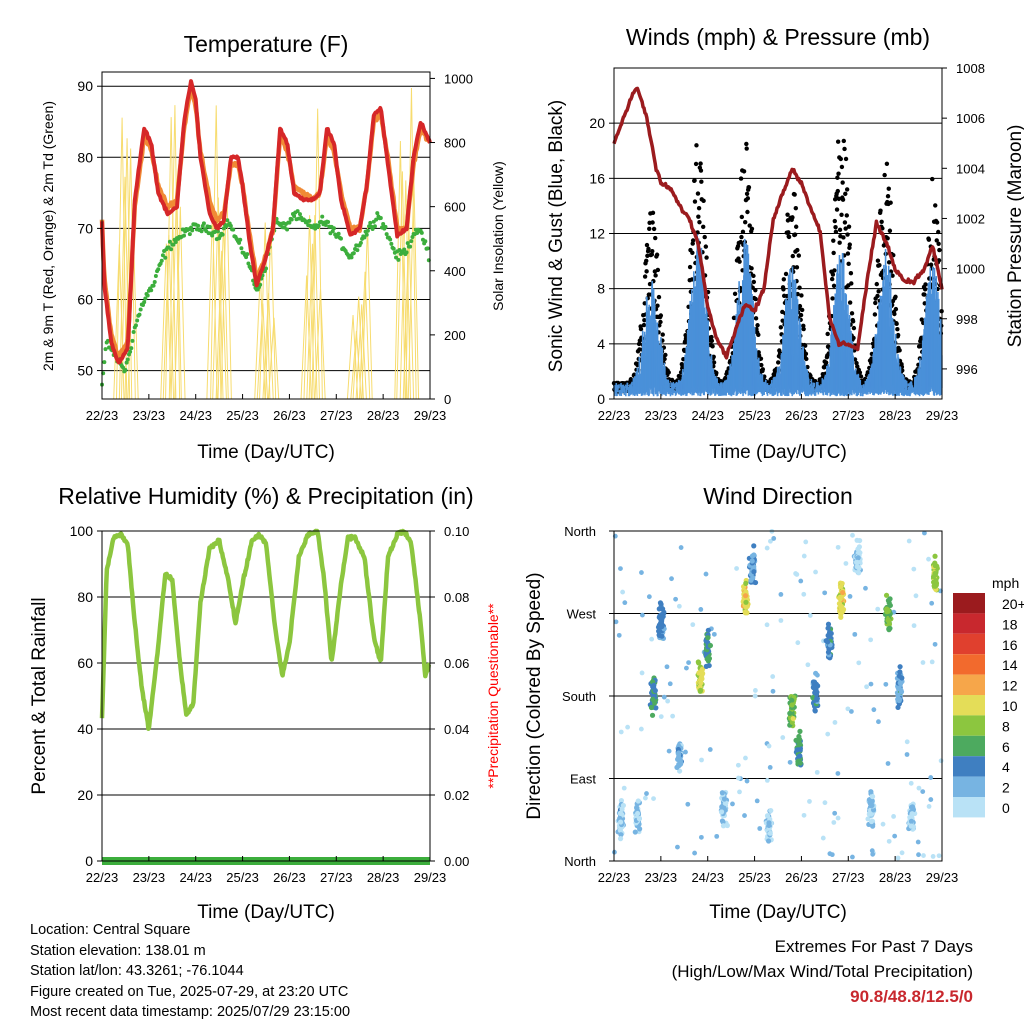 The image size is (1024, 1024). Describe the element at coordinates (86, 696) in the screenshot. I see `humidity-y-ticks: 0 20 40 60 80 100` at that location.